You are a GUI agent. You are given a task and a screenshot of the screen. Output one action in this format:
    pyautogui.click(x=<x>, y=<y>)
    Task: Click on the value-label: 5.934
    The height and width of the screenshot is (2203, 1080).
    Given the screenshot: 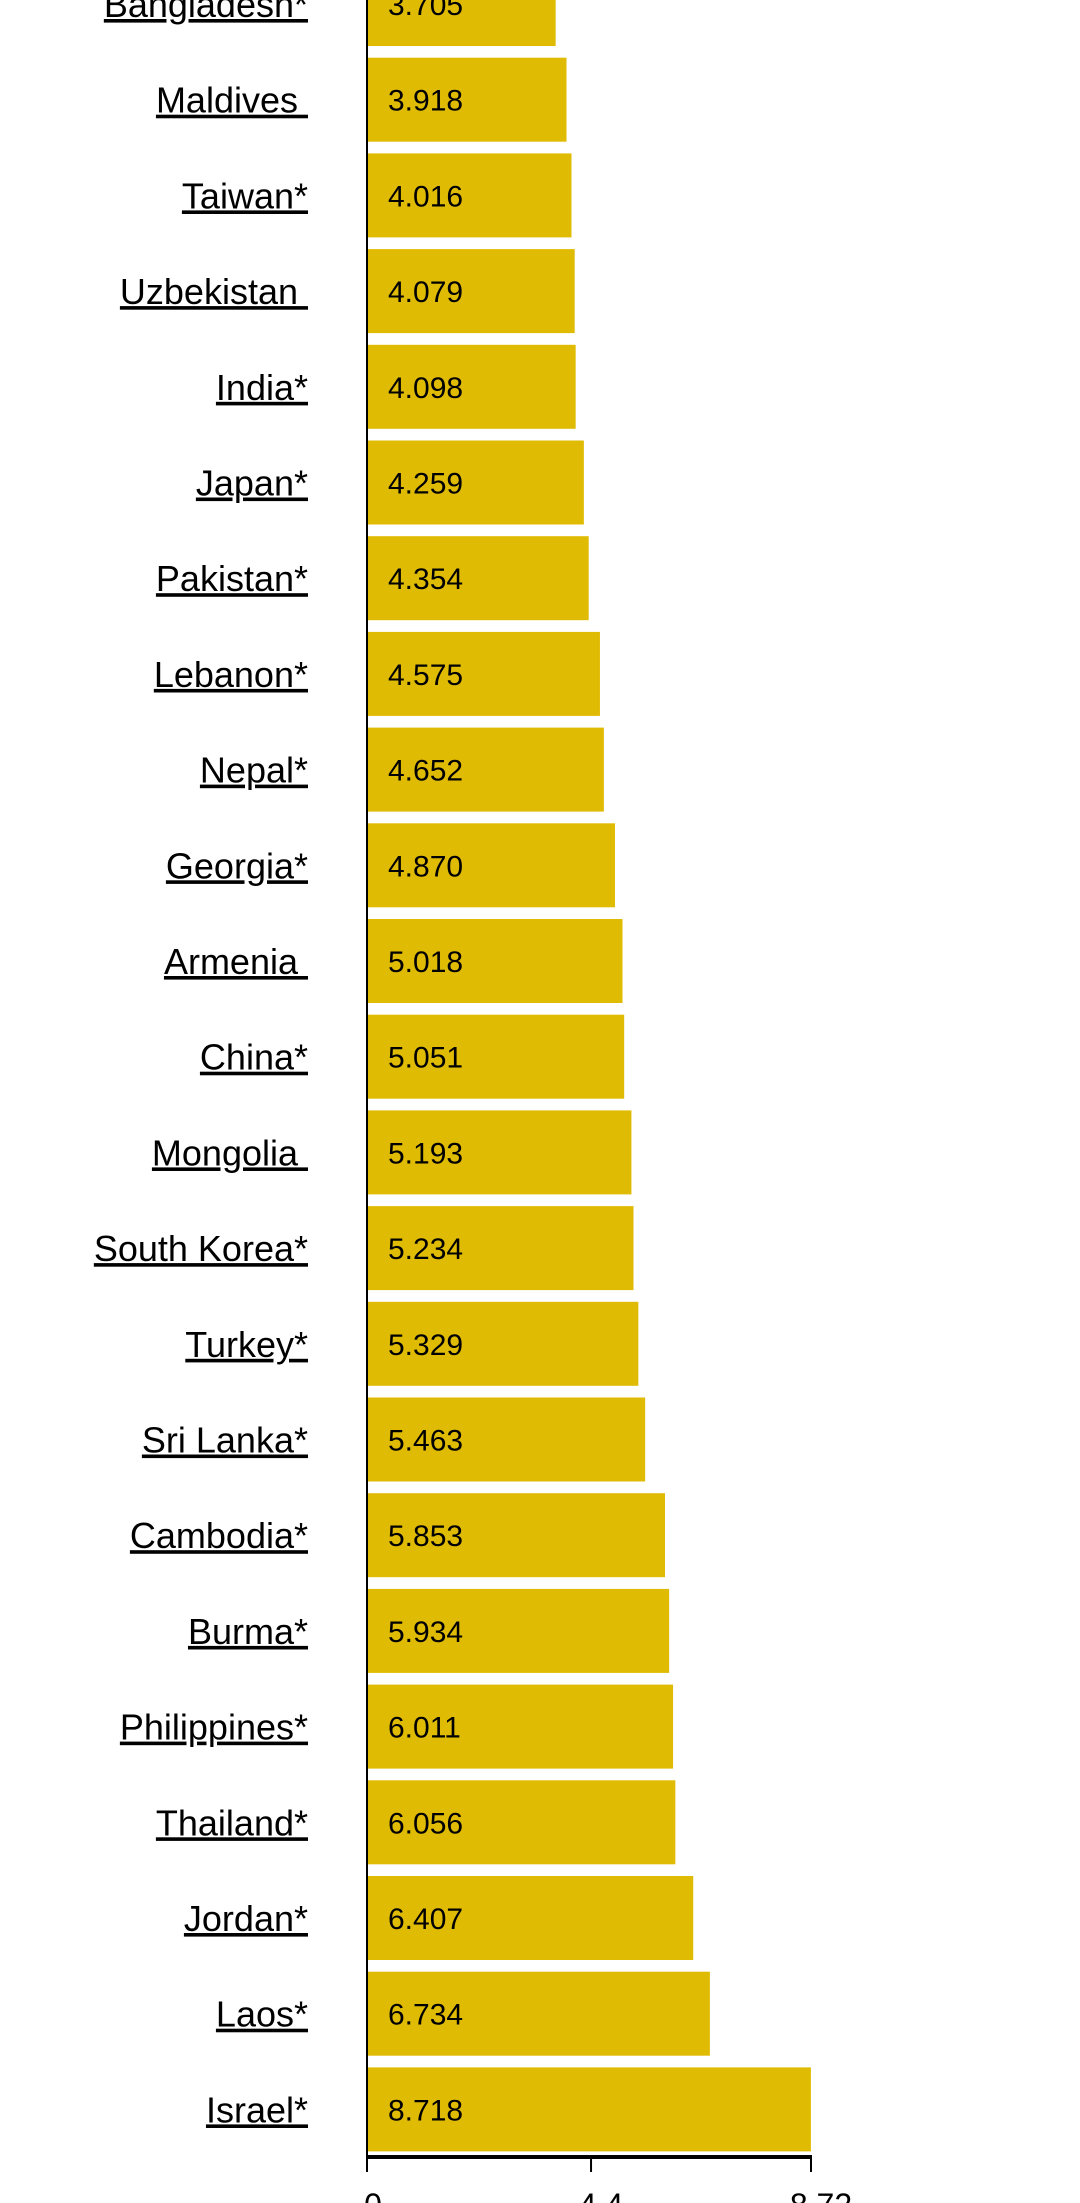 What is the action you would take?
    pyautogui.click(x=425, y=1632)
    